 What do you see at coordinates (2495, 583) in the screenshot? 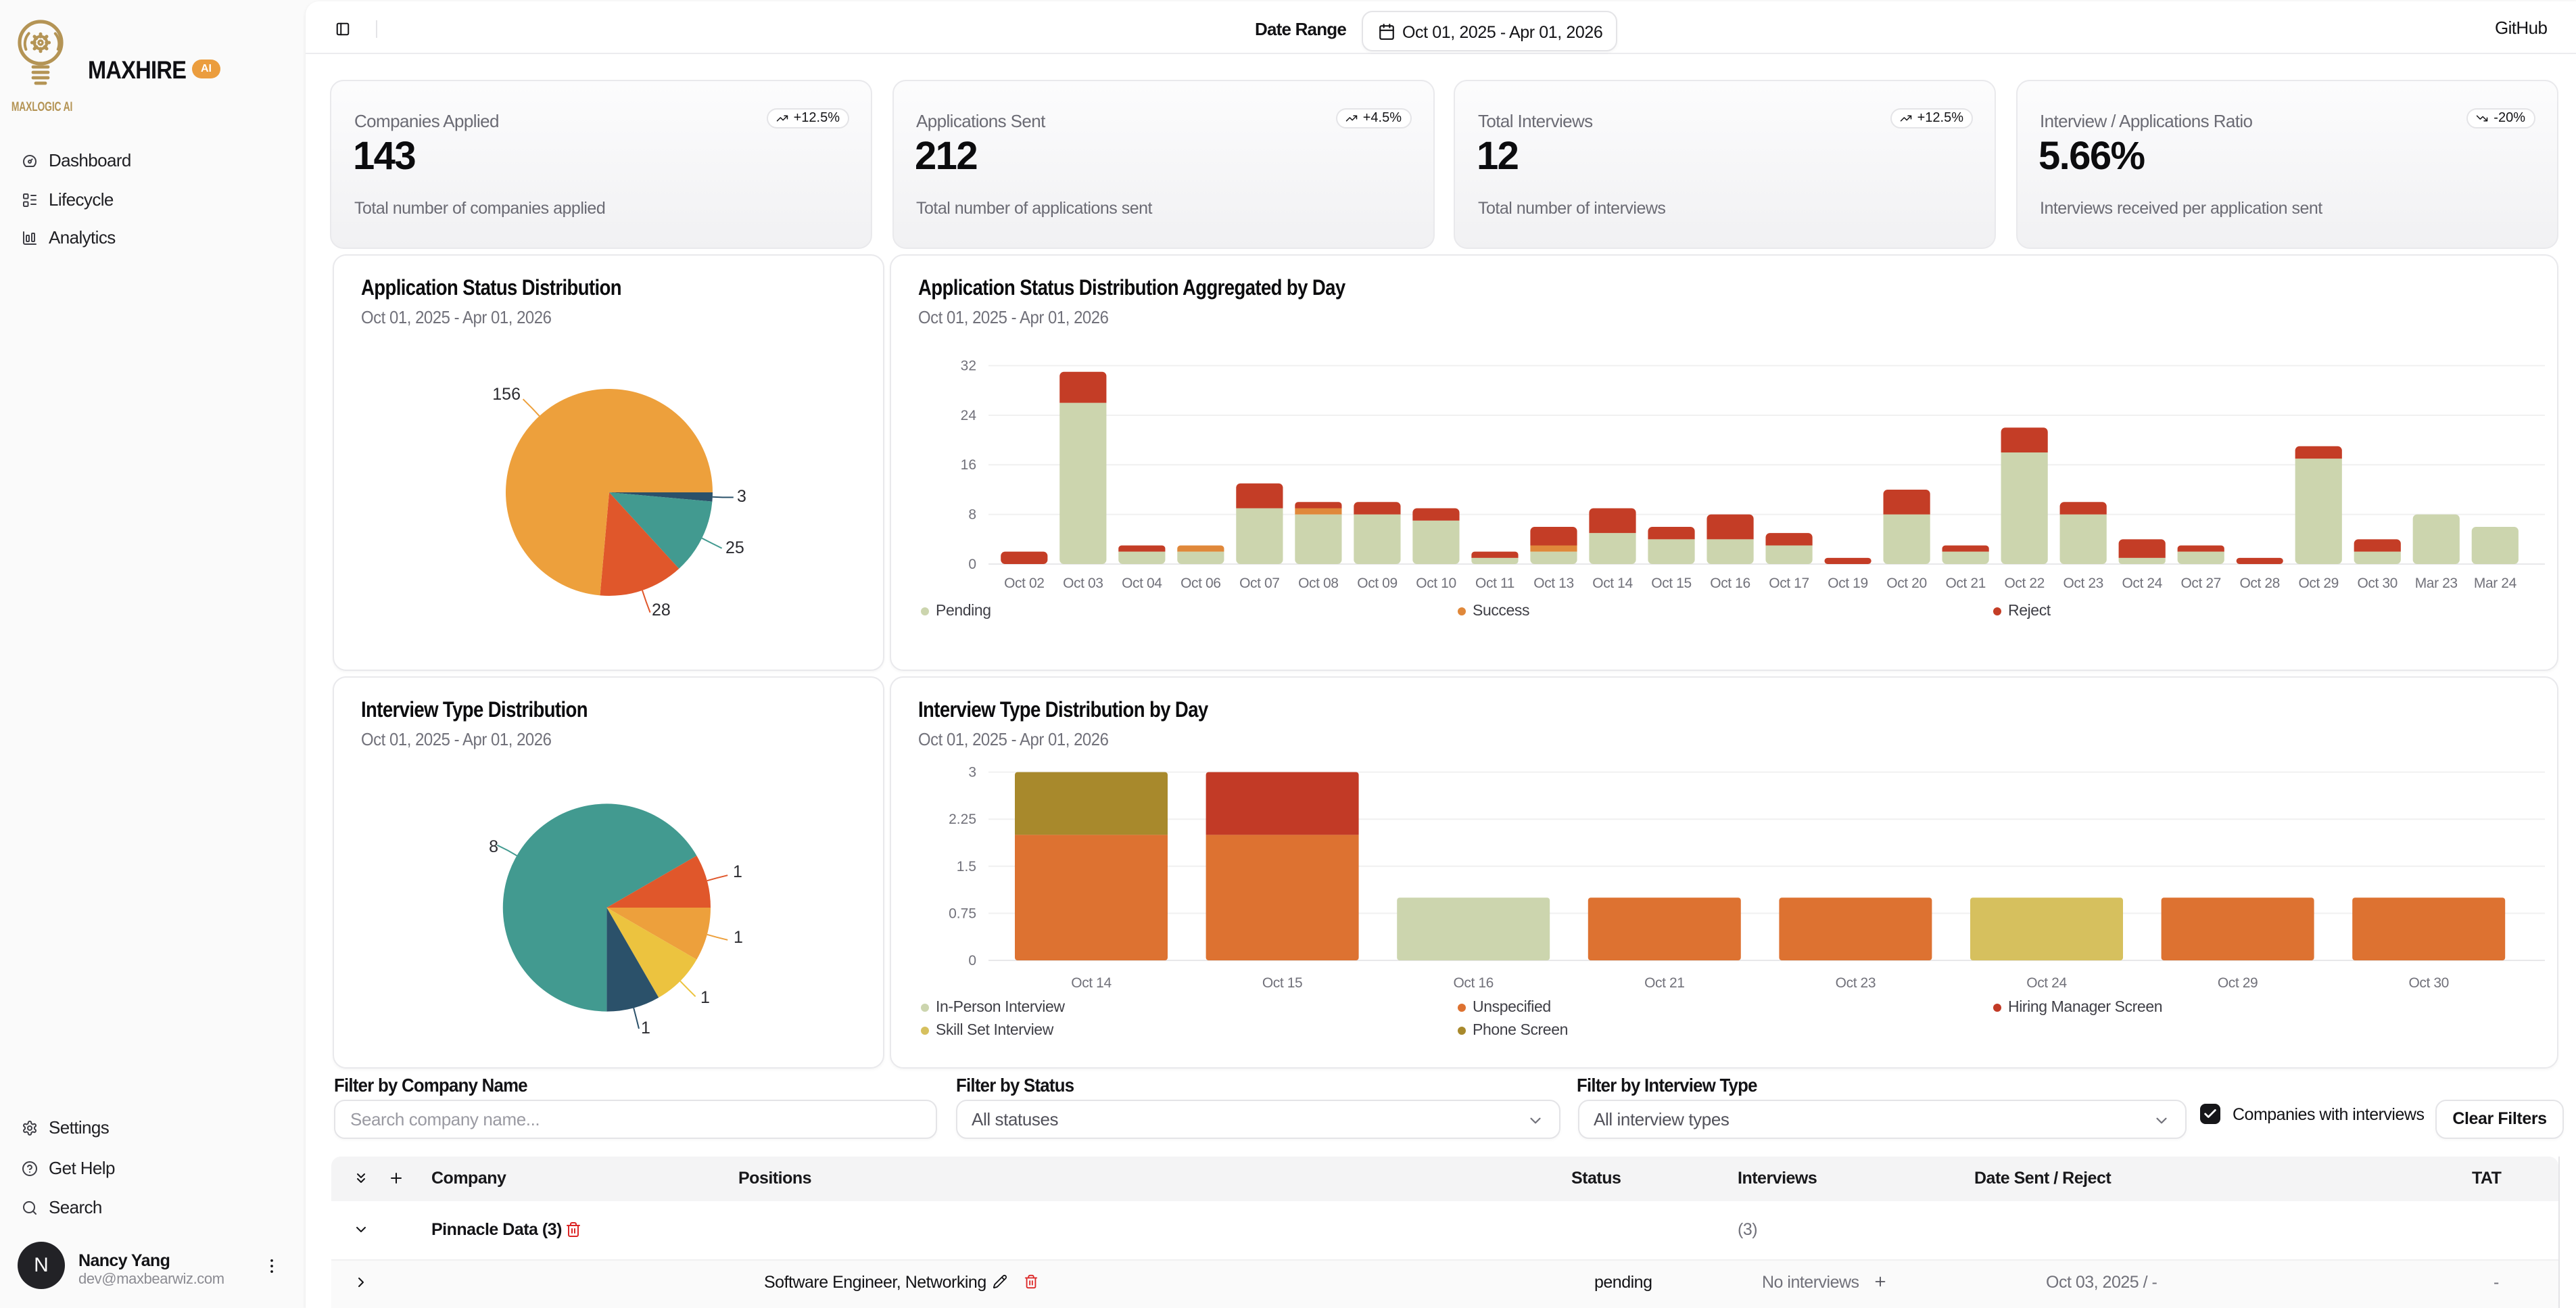
I see `svg-text: Mar 24` at bounding box center [2495, 583].